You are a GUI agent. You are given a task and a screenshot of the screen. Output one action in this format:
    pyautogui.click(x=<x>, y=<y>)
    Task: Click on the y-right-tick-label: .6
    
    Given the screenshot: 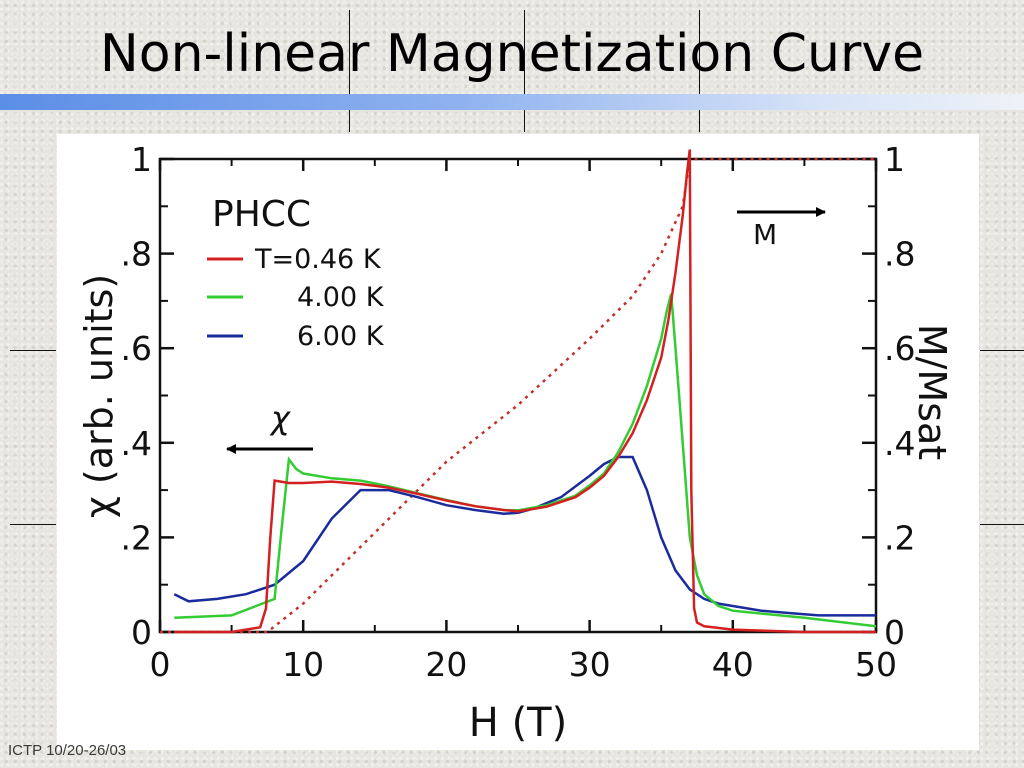 What is the action you would take?
    pyautogui.click(x=900, y=348)
    